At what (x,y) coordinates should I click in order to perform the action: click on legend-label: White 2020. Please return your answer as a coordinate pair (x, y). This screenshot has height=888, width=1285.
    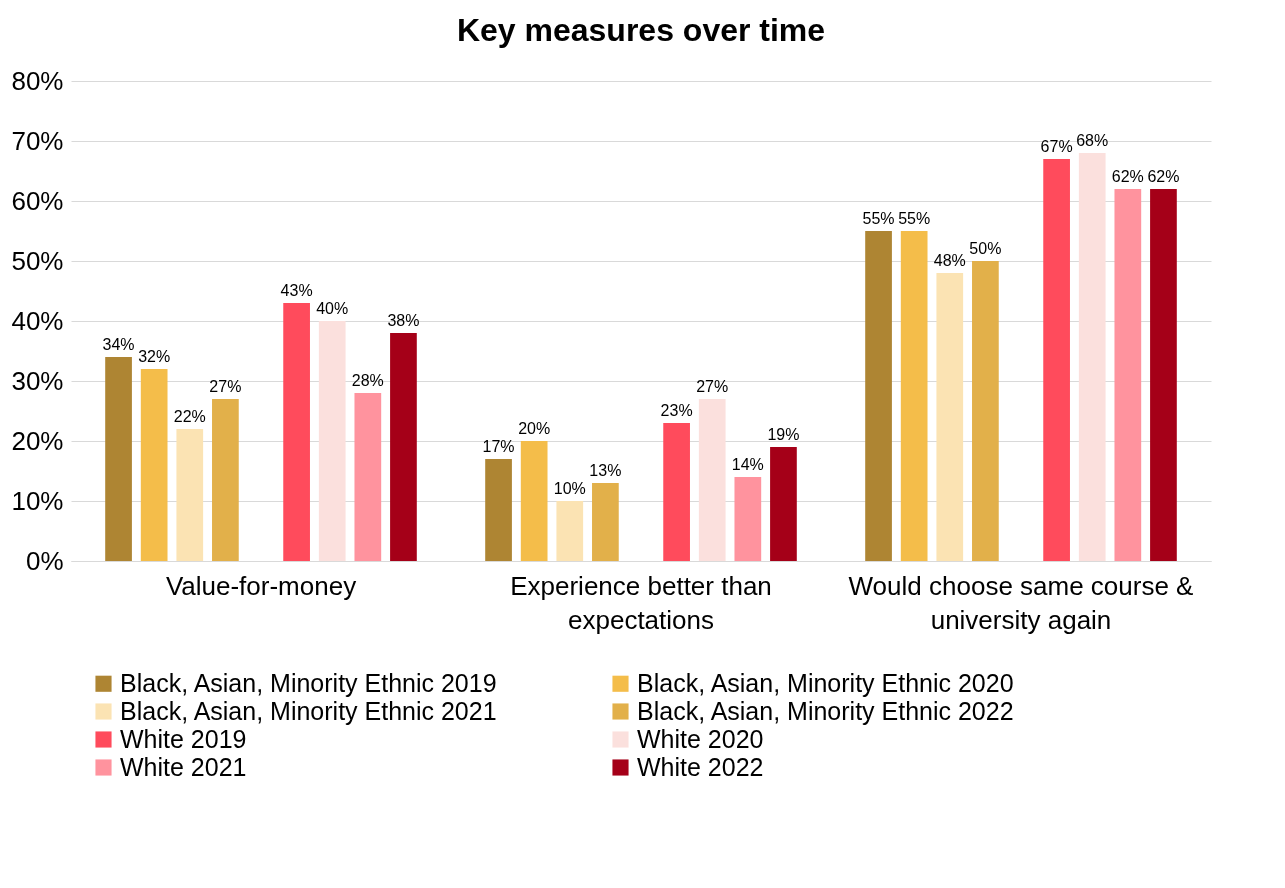
    Looking at the image, I should click on (700, 738).